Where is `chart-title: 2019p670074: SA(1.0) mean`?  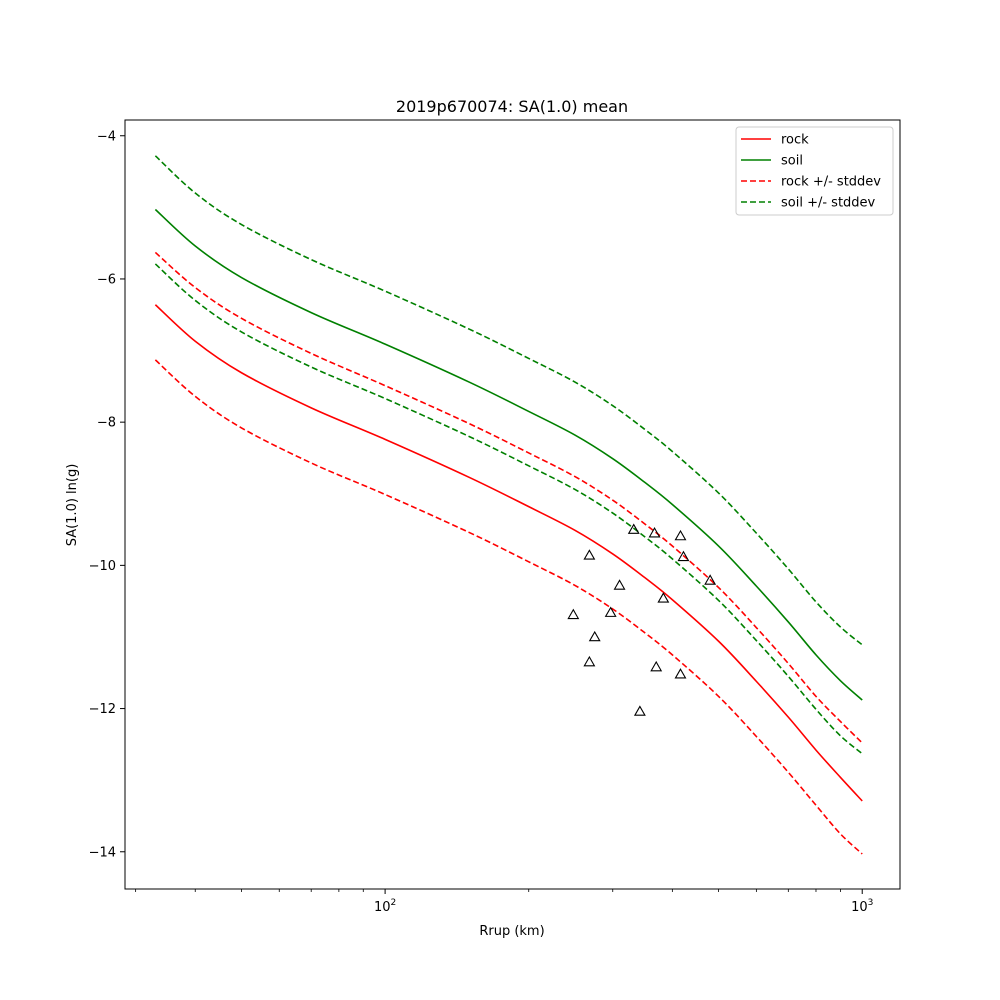
chart-title: 2019p670074: SA(1.0) mean is located at coordinates (512, 106).